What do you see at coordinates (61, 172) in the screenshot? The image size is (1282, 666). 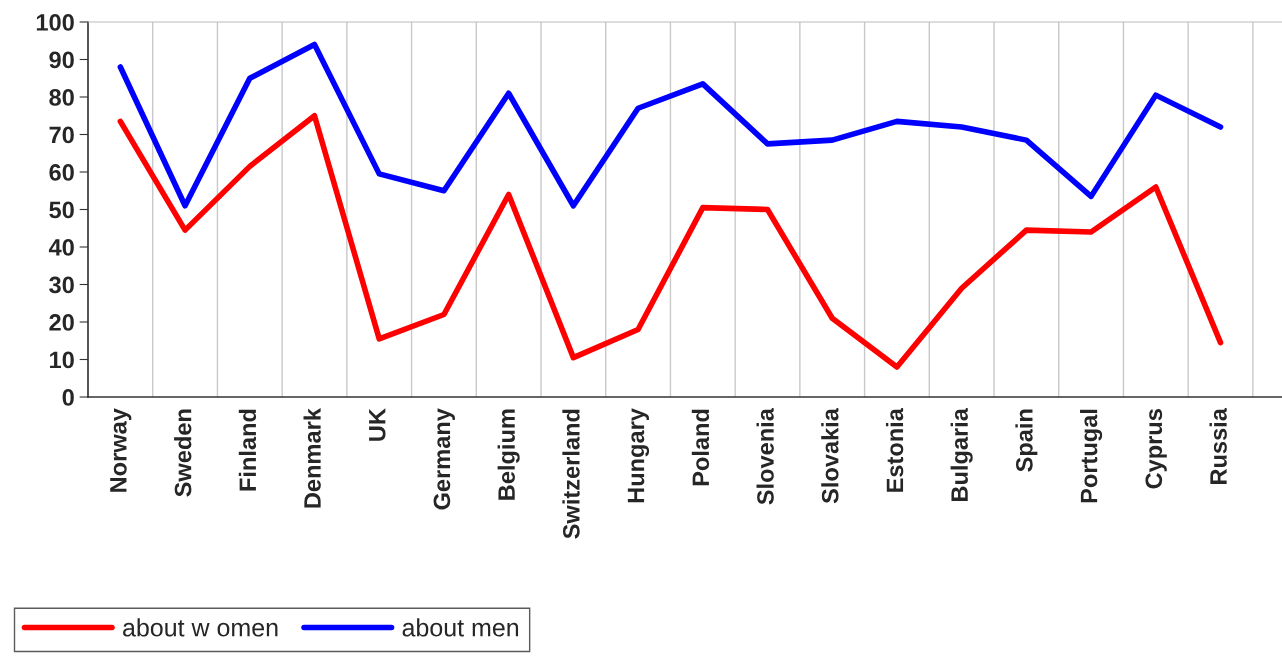 I see `y-tick-label: 60` at bounding box center [61, 172].